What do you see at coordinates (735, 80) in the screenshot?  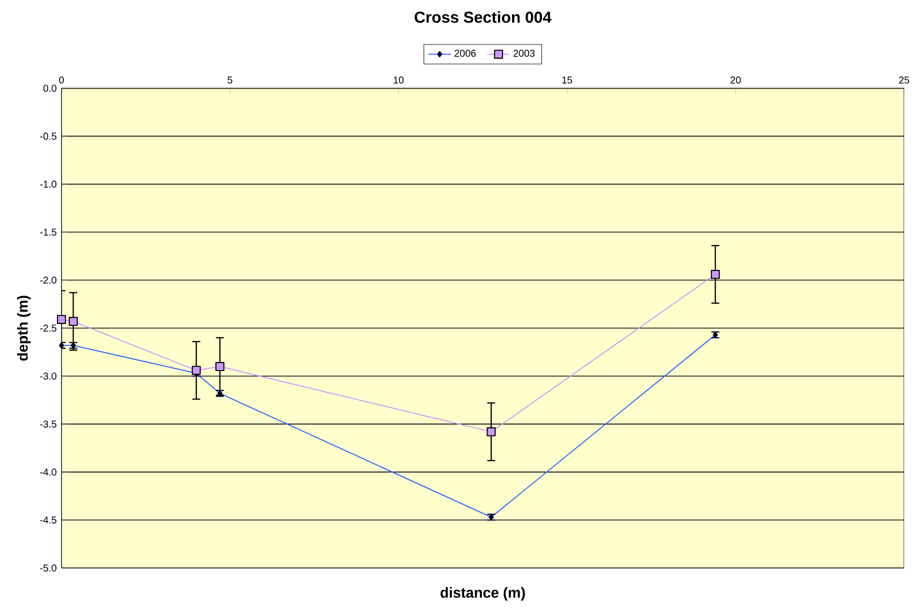 I see `x-tick-label: 20` at bounding box center [735, 80].